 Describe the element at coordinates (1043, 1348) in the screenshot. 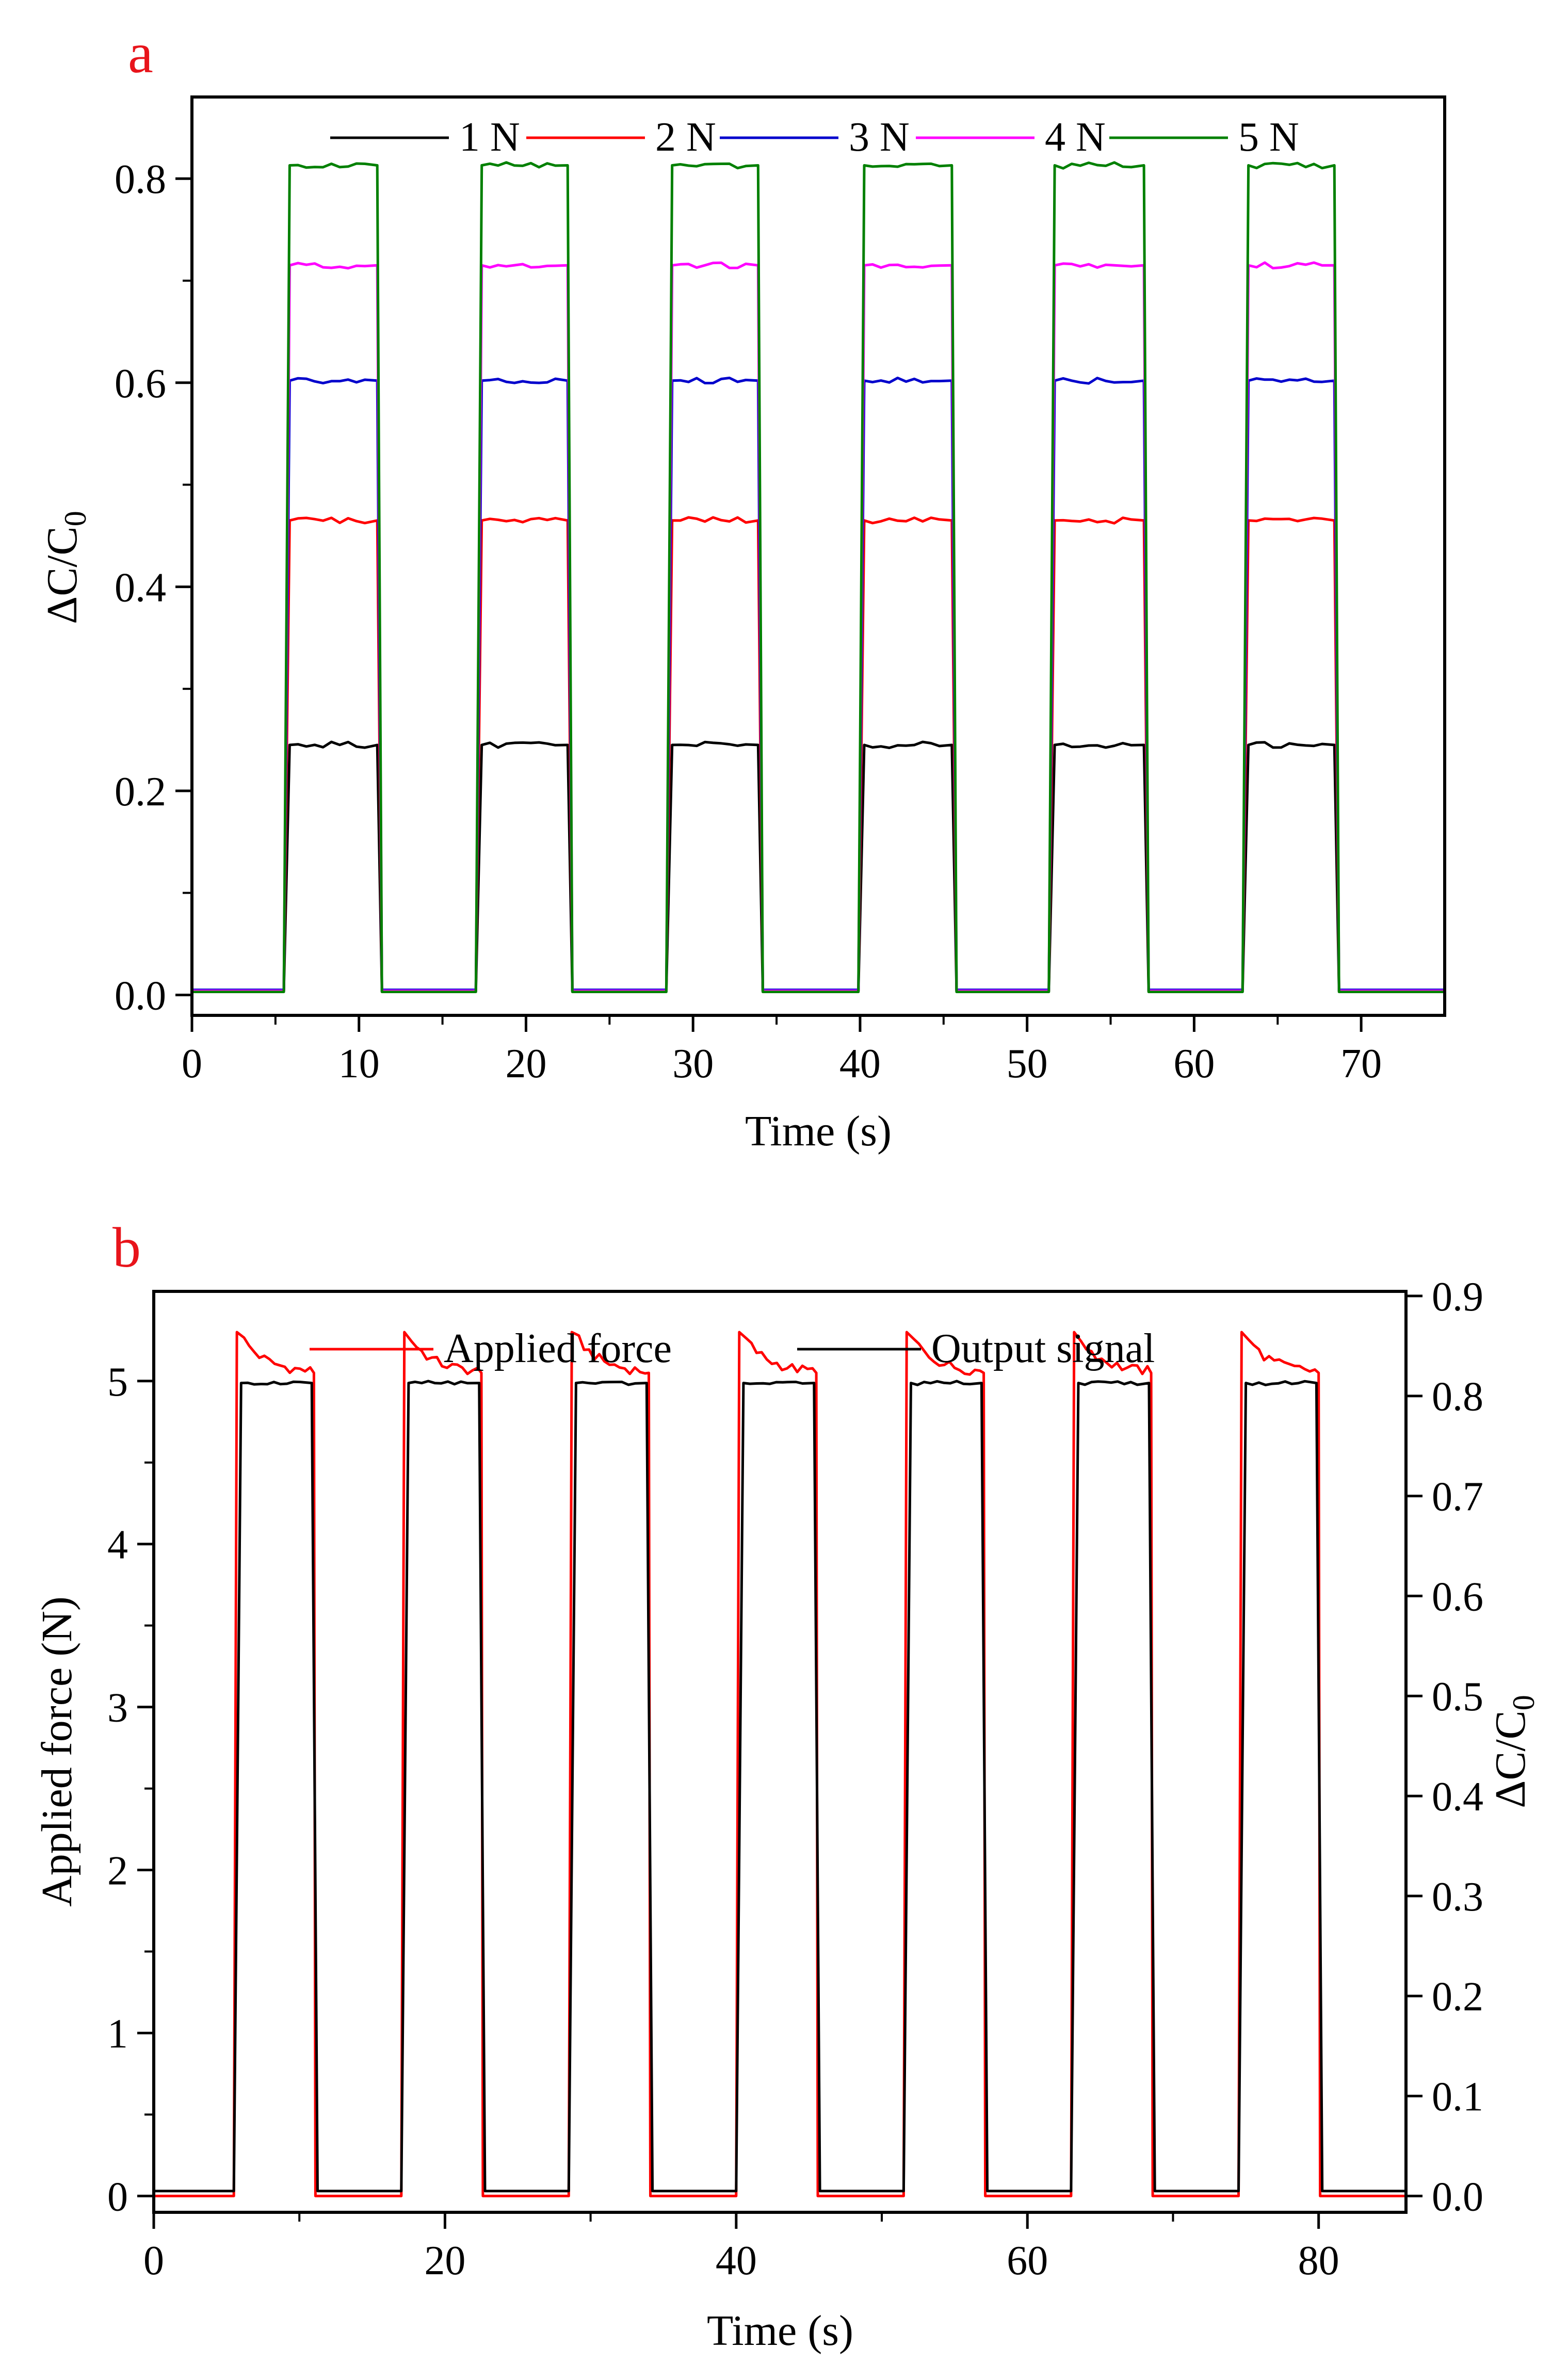

I see `legend-label-output-signal: Output signal` at that location.